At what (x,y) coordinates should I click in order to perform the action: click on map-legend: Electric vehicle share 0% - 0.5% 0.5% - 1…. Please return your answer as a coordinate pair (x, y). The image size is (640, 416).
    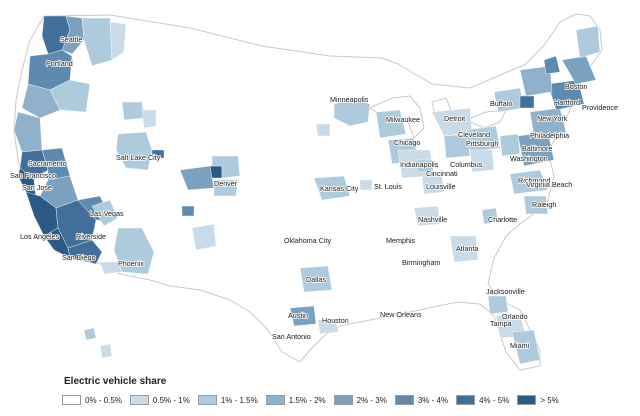
    Looking at the image, I should click on (322, 394).